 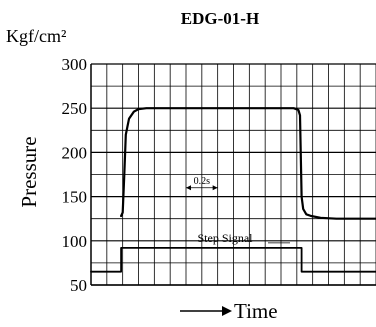 I want to click on y-tick-label: 250, so click(x=75, y=108).